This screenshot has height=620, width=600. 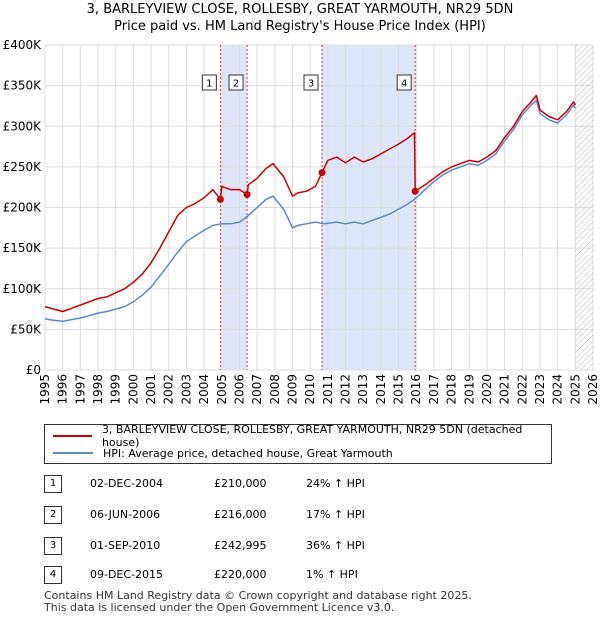 What do you see at coordinates (239, 389) in the screenshot?
I see `x-tick-label: 2006` at bounding box center [239, 389].